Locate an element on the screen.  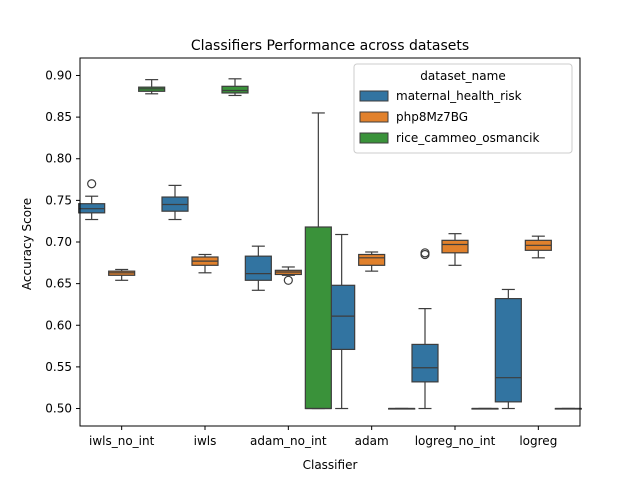
box-rice_cammeo_osmancik-adam_no_int is located at coordinates (318, 261).